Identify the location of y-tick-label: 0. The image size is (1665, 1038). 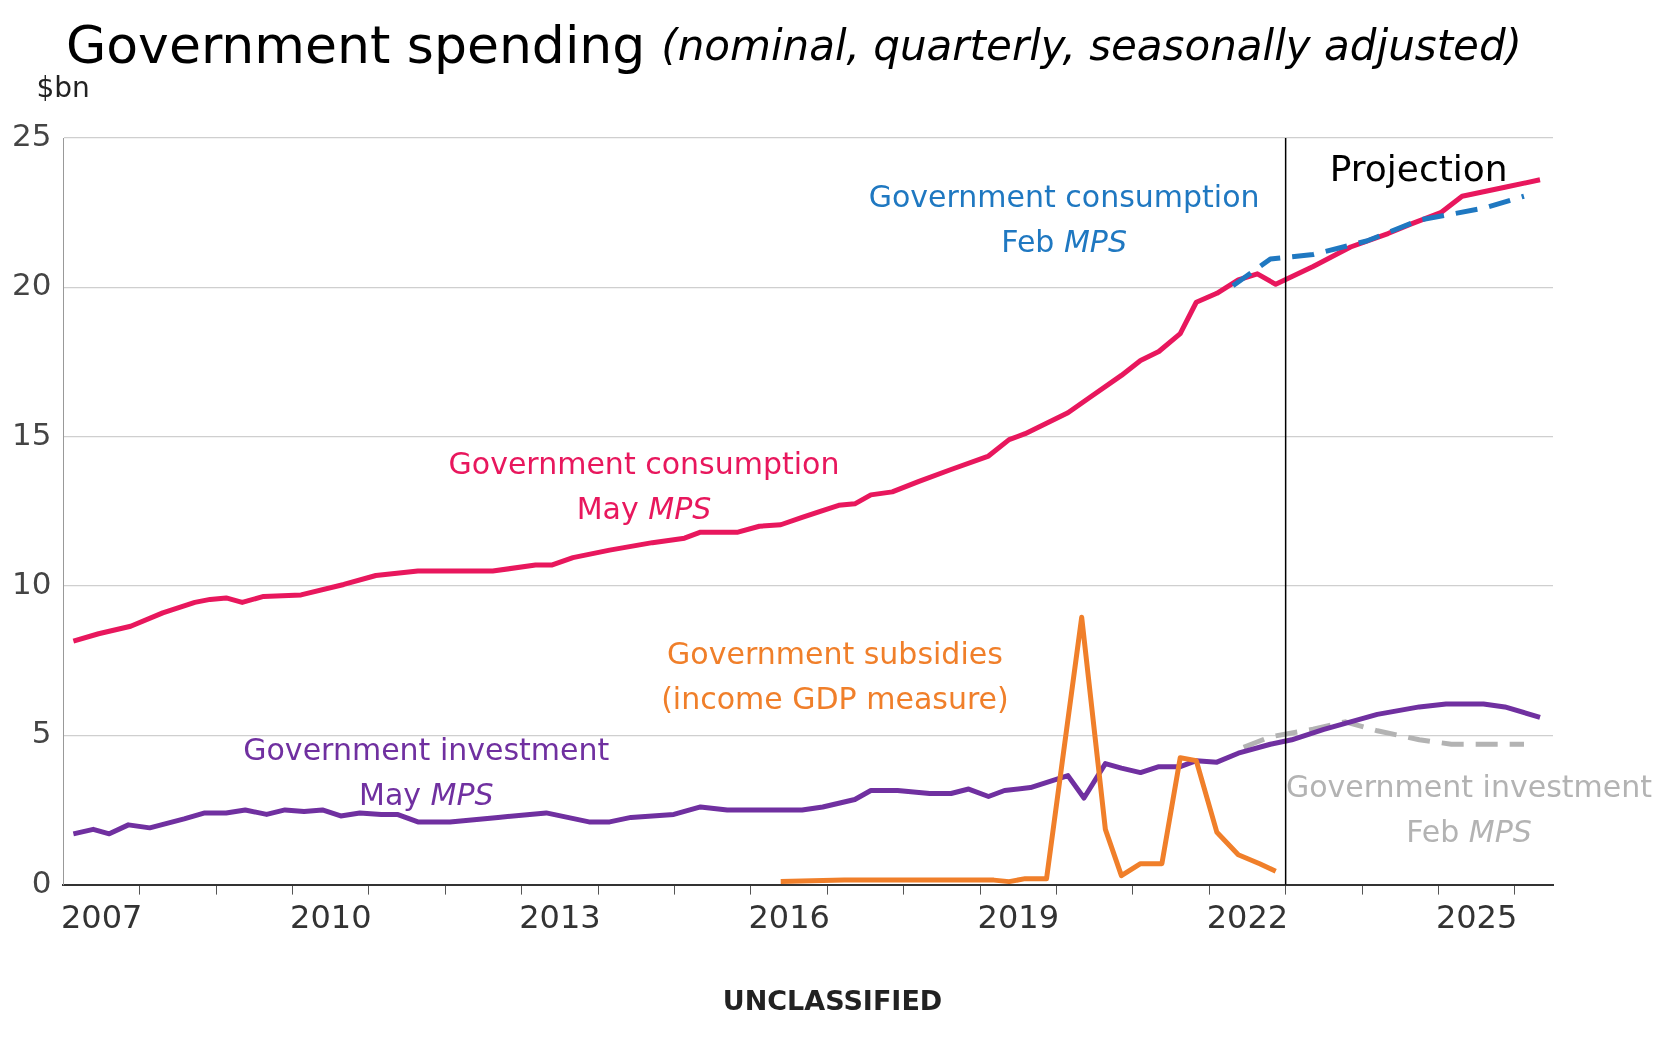
(41, 881).